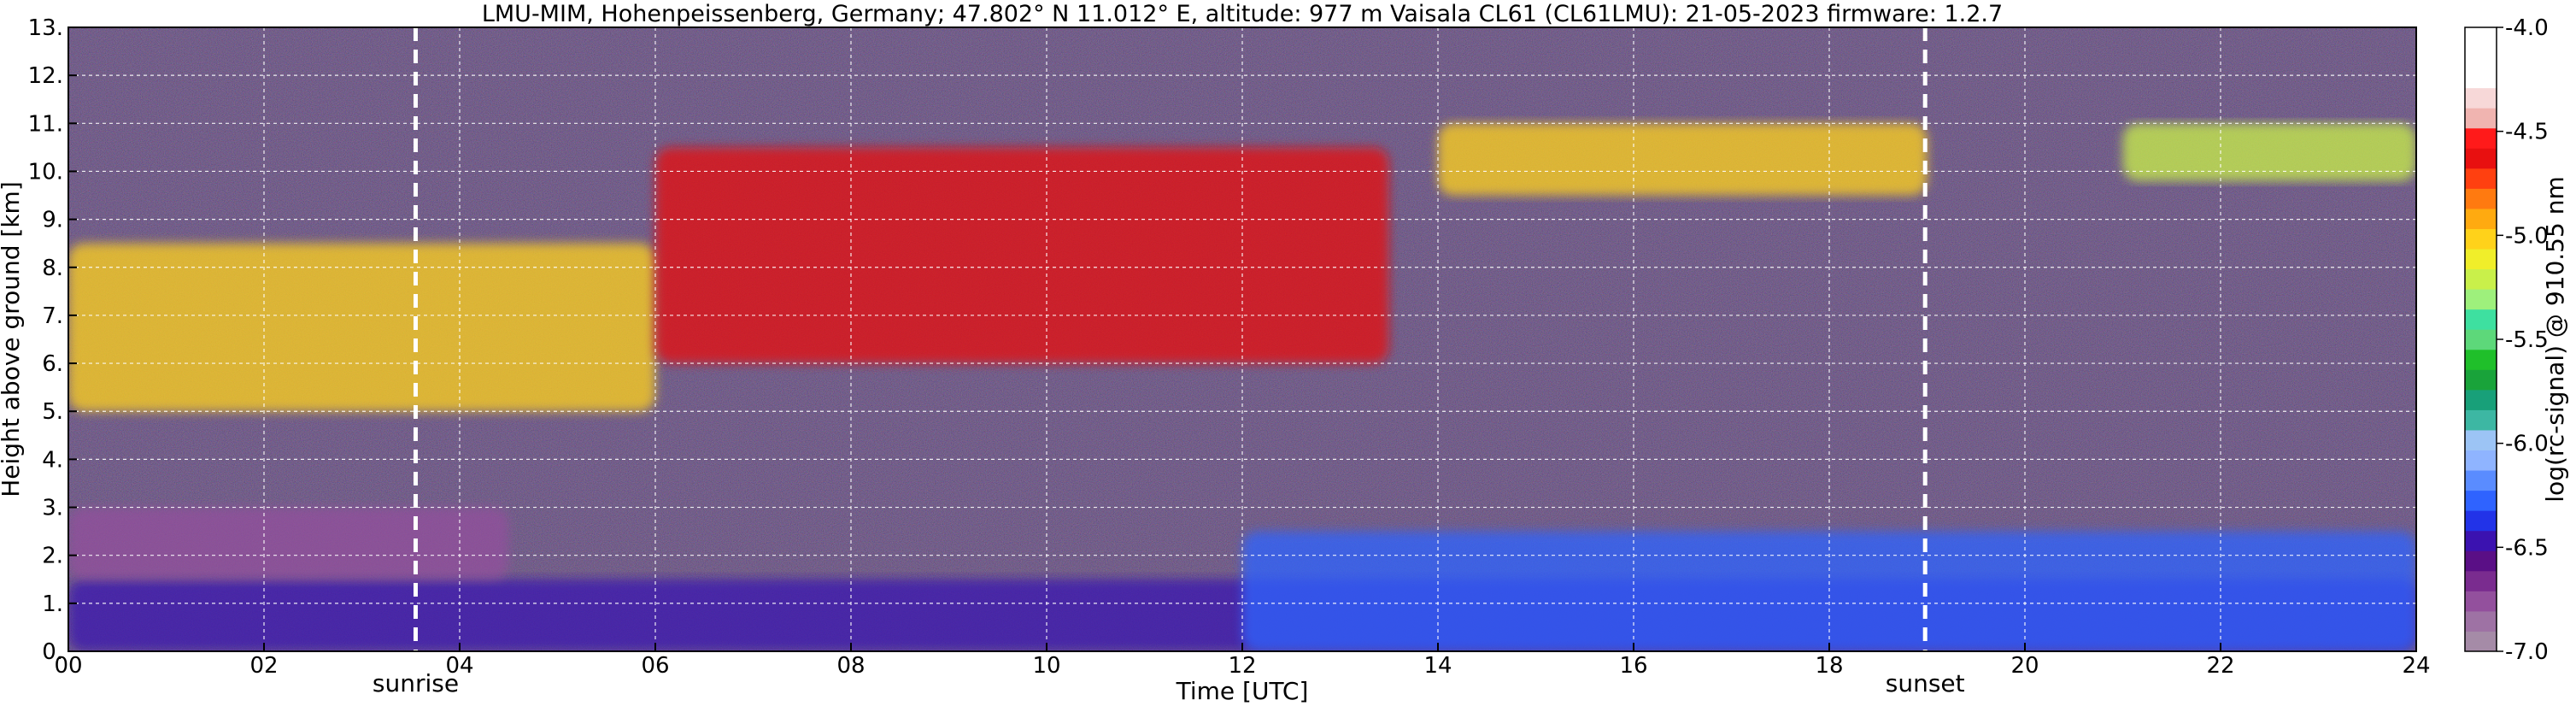 The height and width of the screenshot is (706, 2576). Describe the element at coordinates (1829, 666) in the screenshot. I see `x-tick-label: 18` at that location.